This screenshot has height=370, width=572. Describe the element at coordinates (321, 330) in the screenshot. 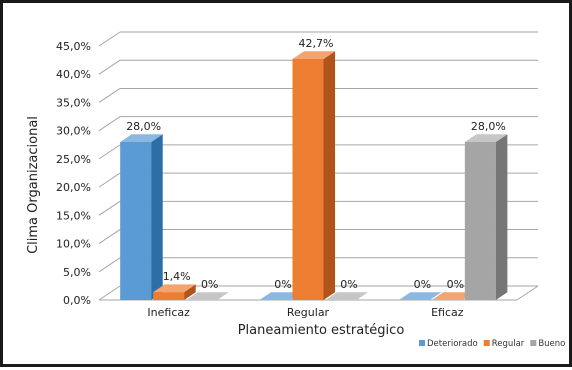

I see `x-axis-title: Planeamiento estratégico` at that location.